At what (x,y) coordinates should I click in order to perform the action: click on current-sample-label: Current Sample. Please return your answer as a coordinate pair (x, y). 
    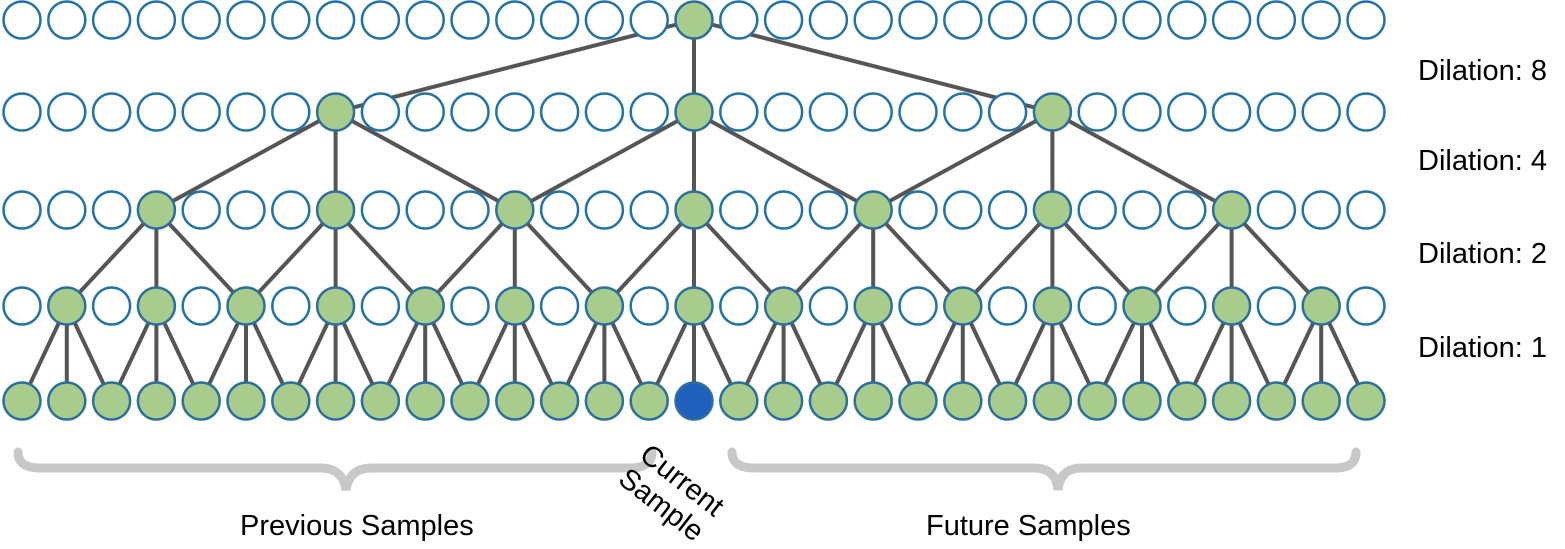
    Looking at the image, I should click on (670, 493).